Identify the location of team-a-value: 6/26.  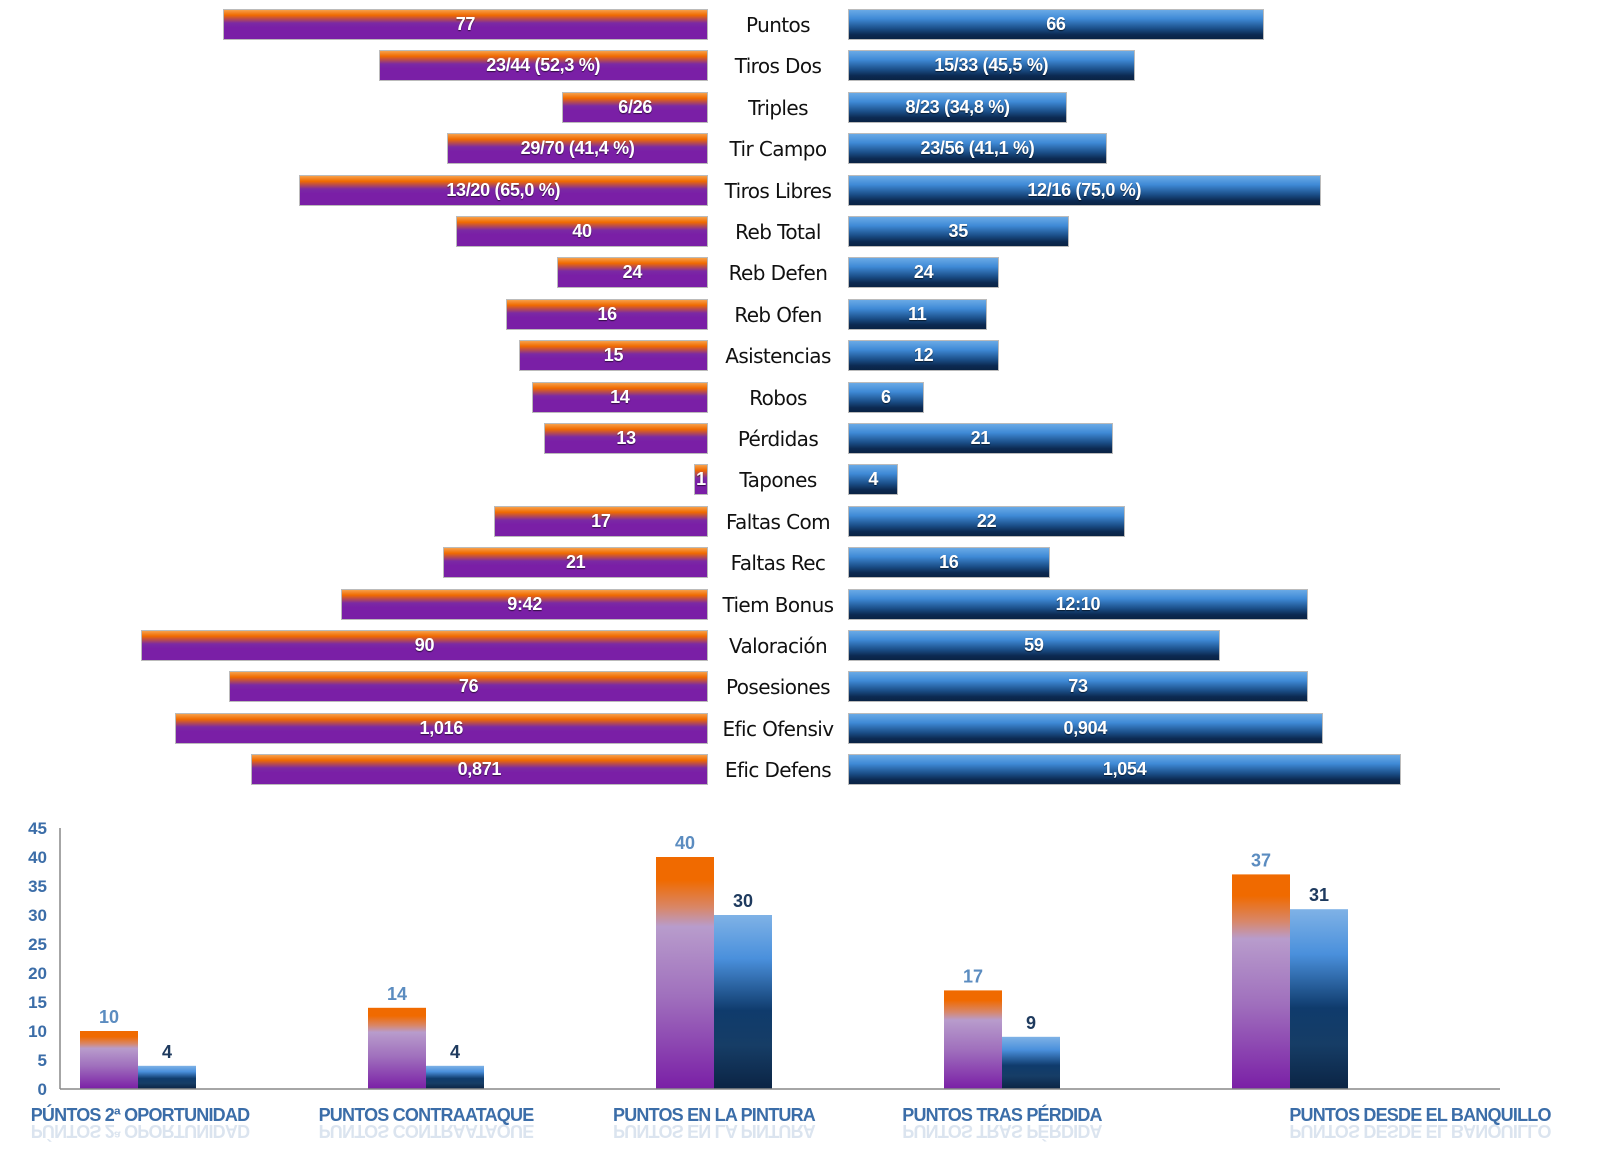
(635, 106).